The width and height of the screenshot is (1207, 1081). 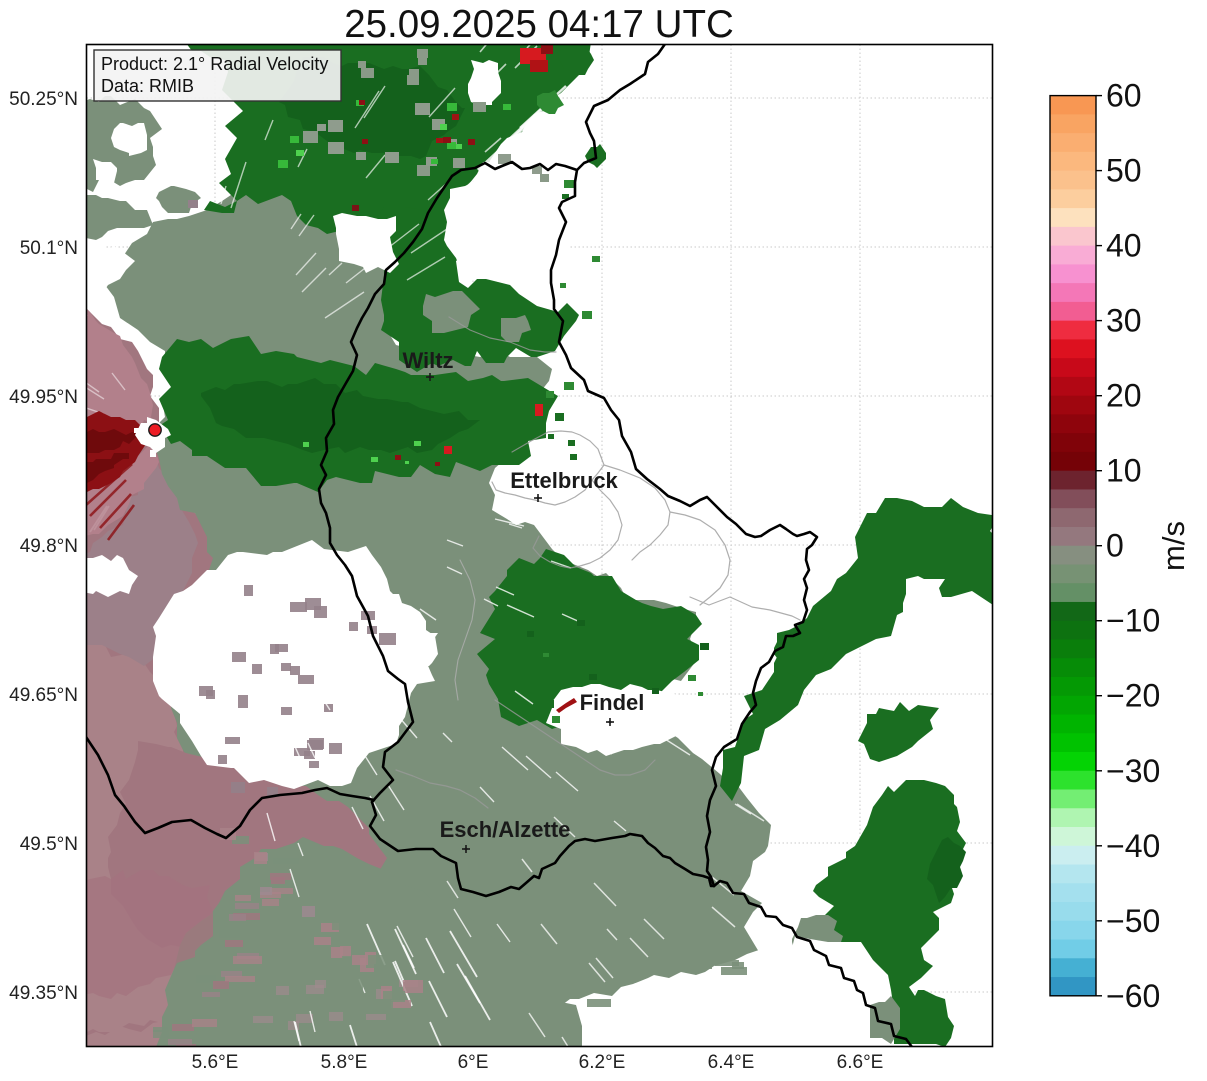 What do you see at coordinates (1124, 396) in the screenshot?
I see `svg-text: 20` at bounding box center [1124, 396].